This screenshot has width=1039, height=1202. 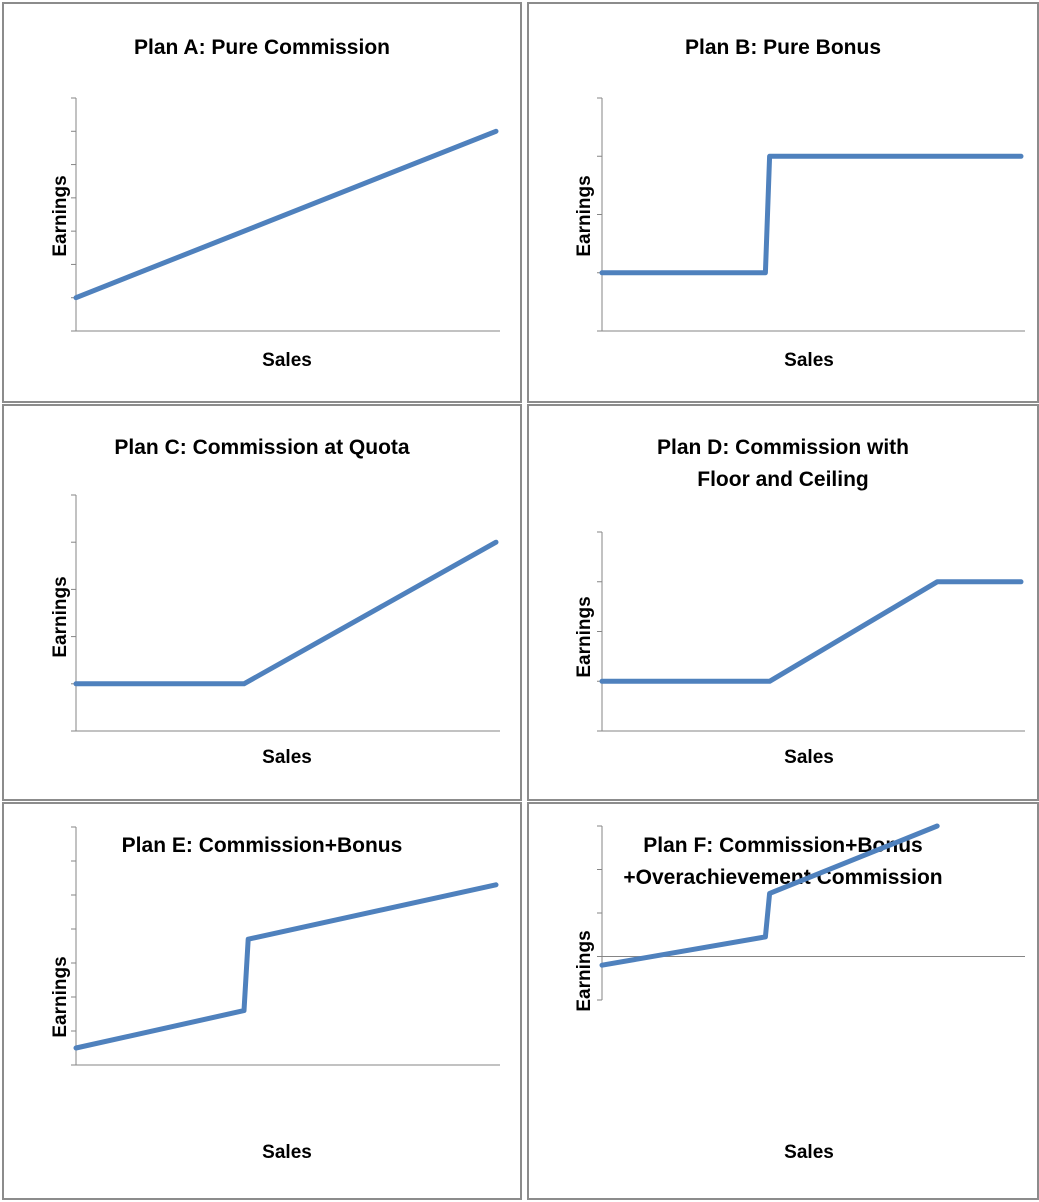 I want to click on chart-title-line-1: Plan D: Commission with, so click(x=783, y=447).